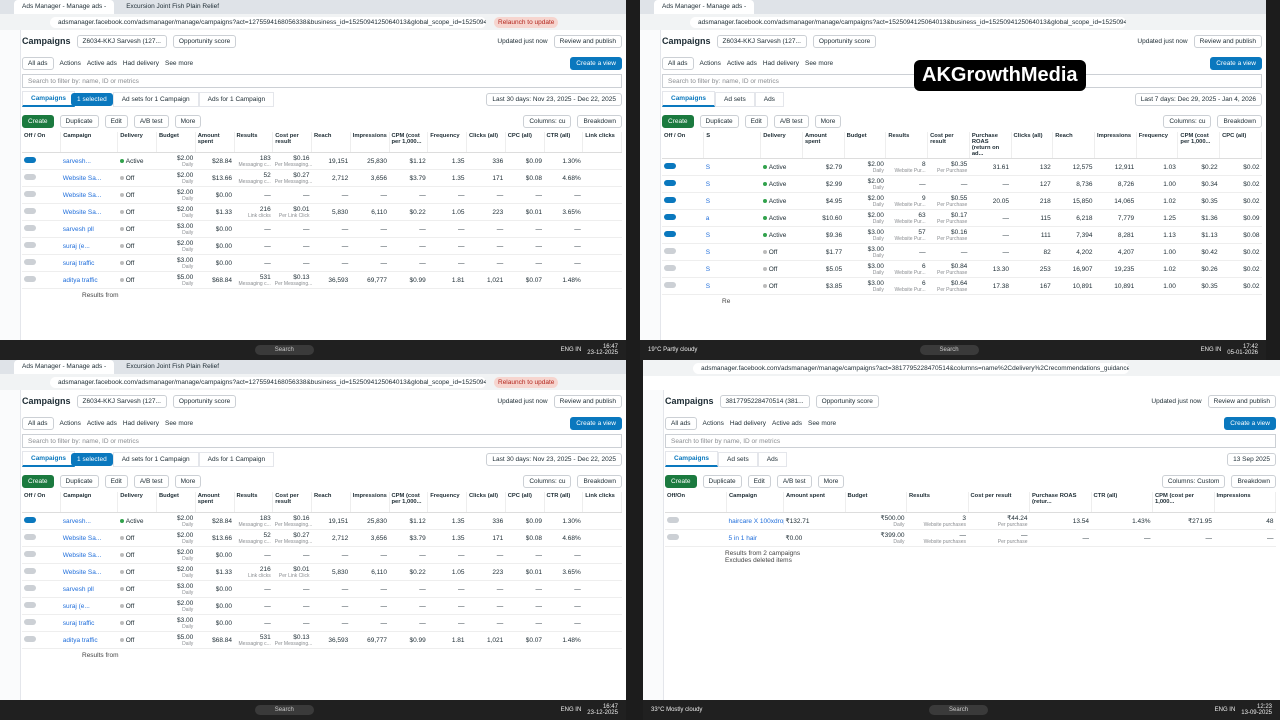  What do you see at coordinates (78, 589) in the screenshot?
I see `campaign-name: sarvesh pll` at bounding box center [78, 589].